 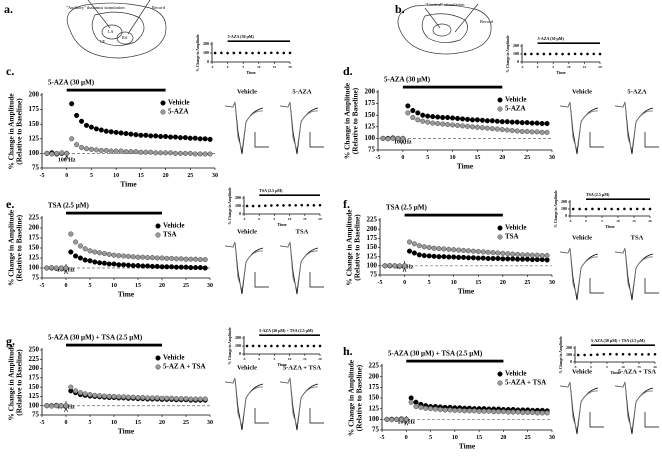 What do you see at coordinates (402, 158) in the screenshot?
I see `x-tick-label: 0` at bounding box center [402, 158].